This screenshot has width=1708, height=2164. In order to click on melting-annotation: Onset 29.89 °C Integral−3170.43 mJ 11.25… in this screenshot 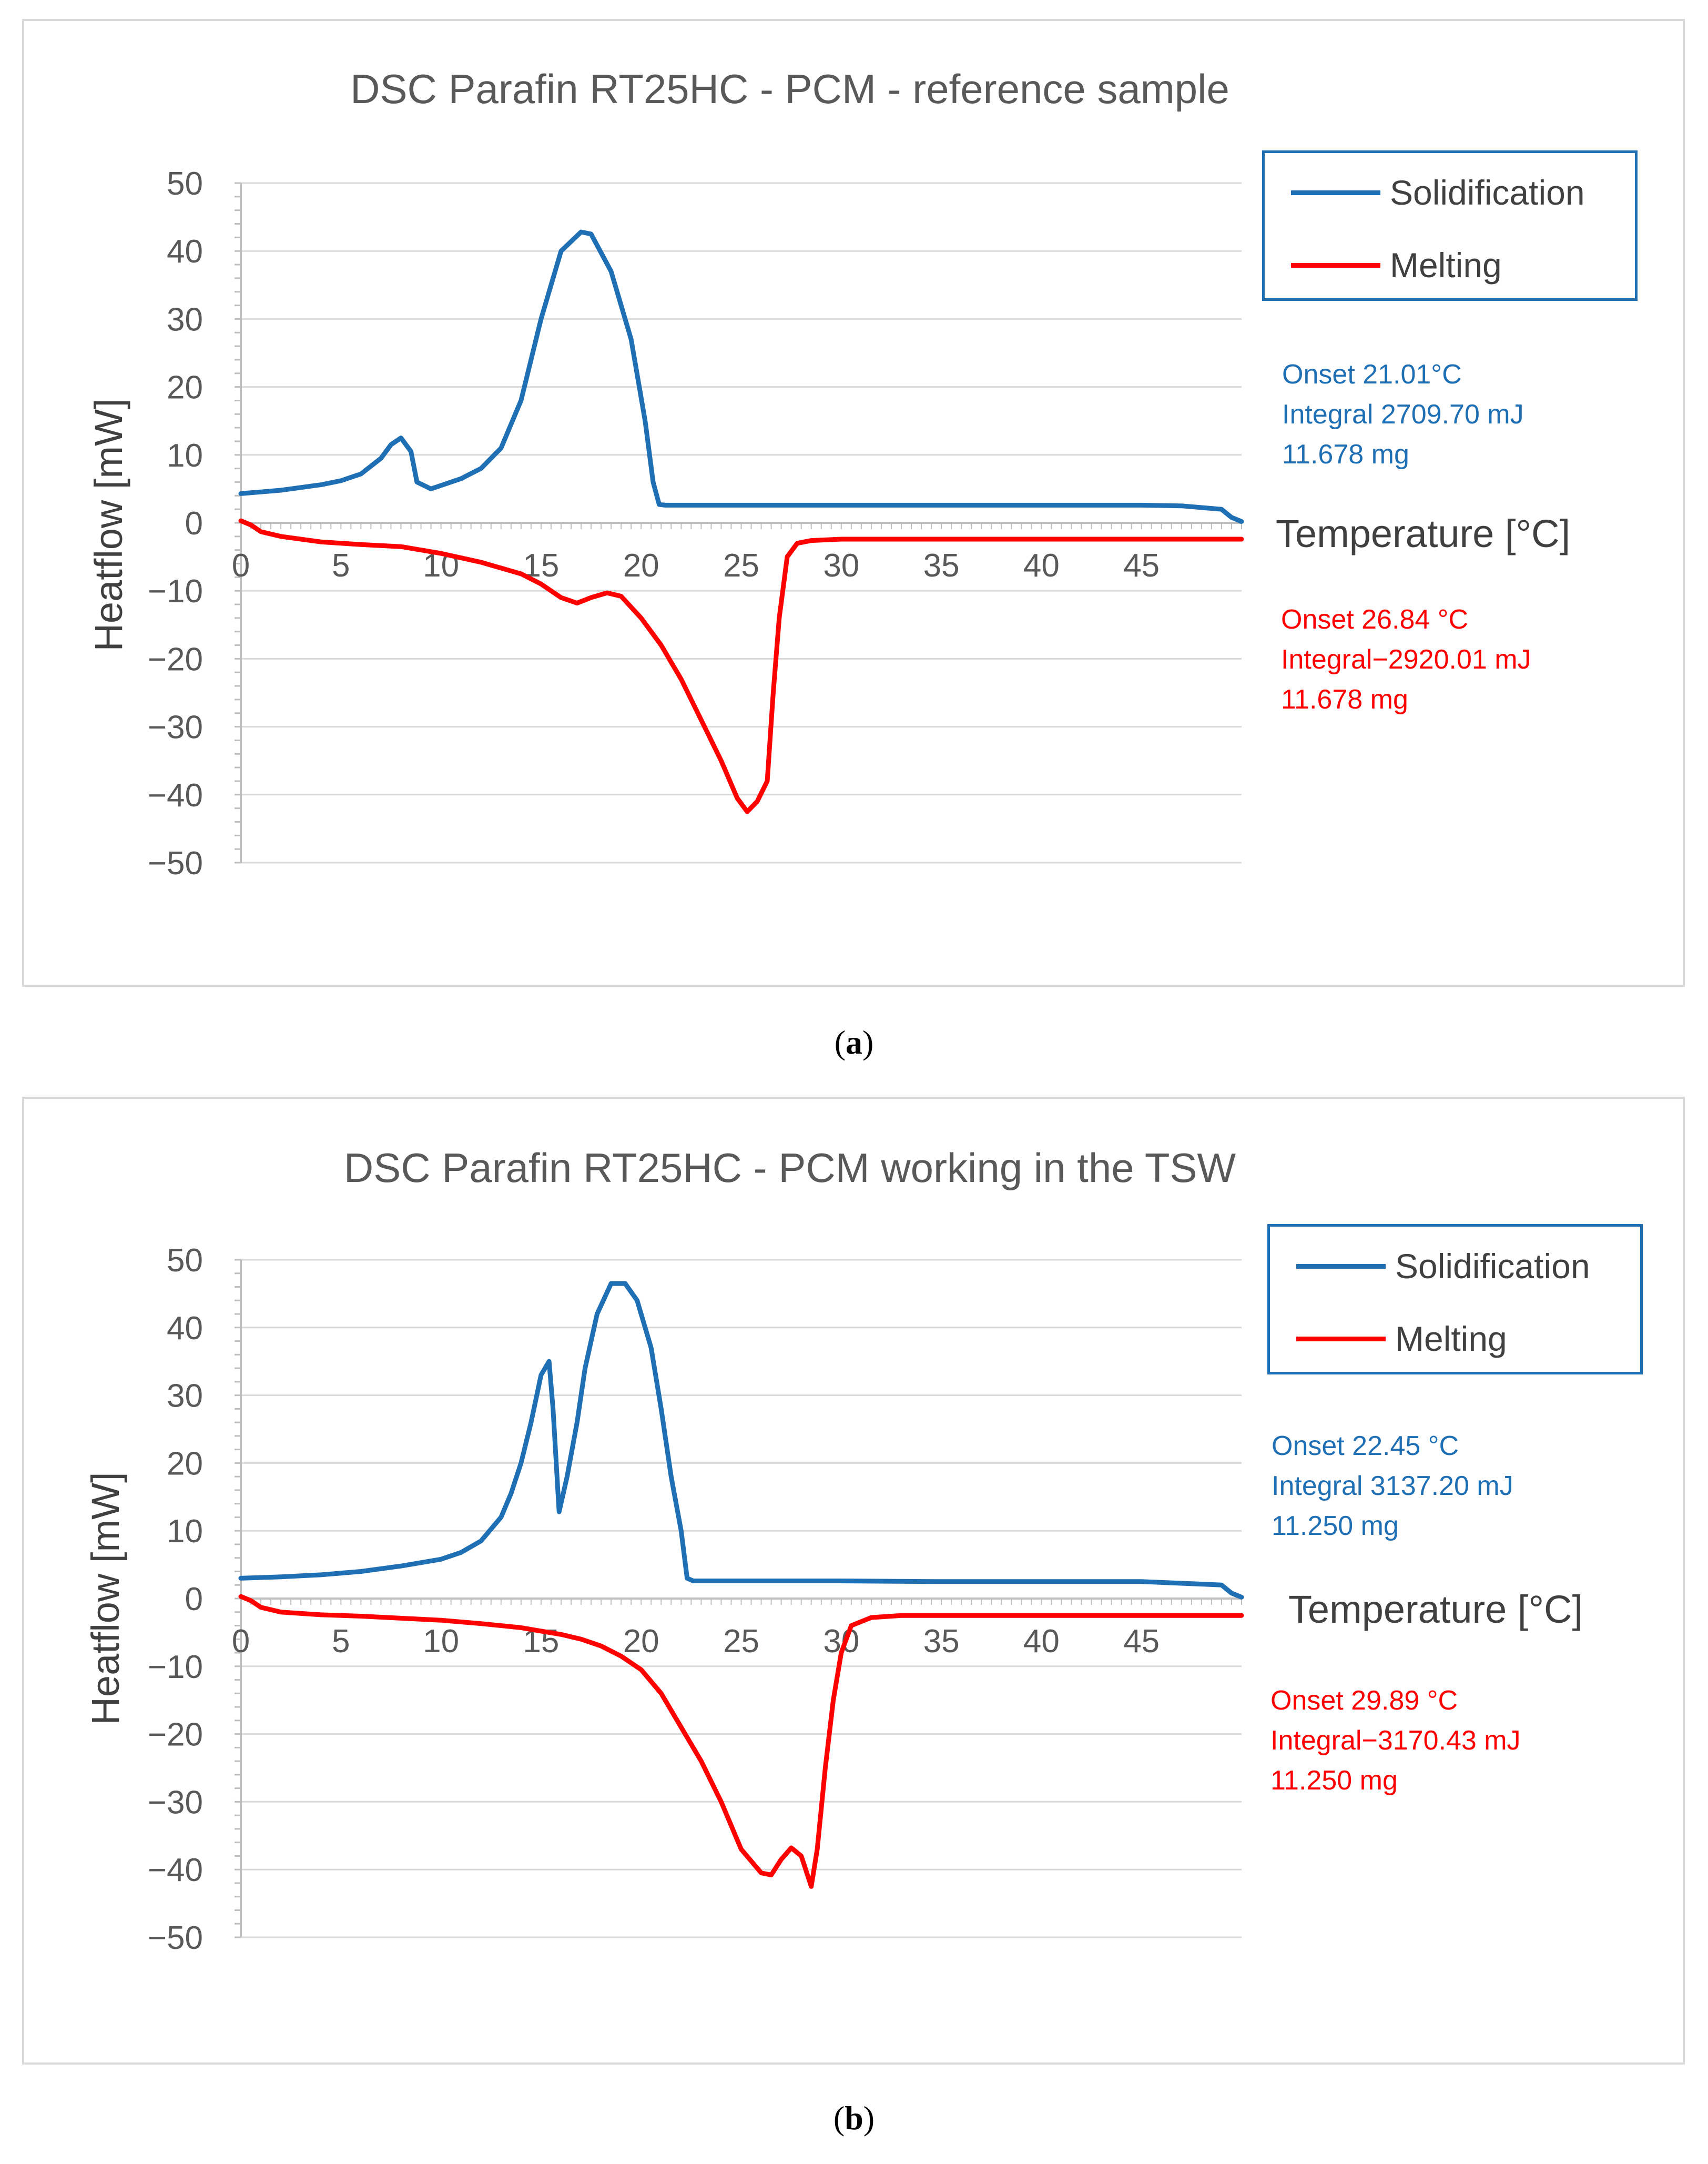, I will do `click(1395, 1741)`.